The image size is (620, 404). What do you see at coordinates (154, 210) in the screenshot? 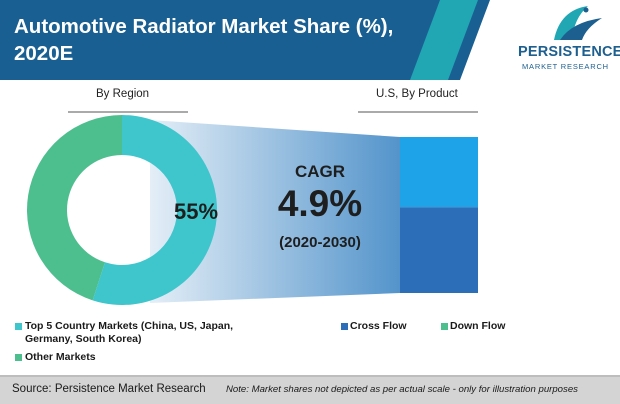
I see `donut-slice-top5` at bounding box center [154, 210].